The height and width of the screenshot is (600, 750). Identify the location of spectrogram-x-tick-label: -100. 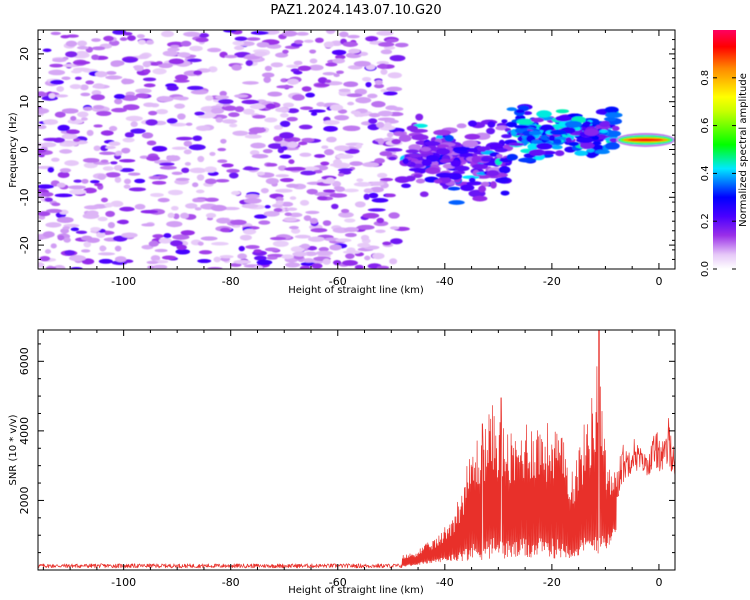
(123, 281).